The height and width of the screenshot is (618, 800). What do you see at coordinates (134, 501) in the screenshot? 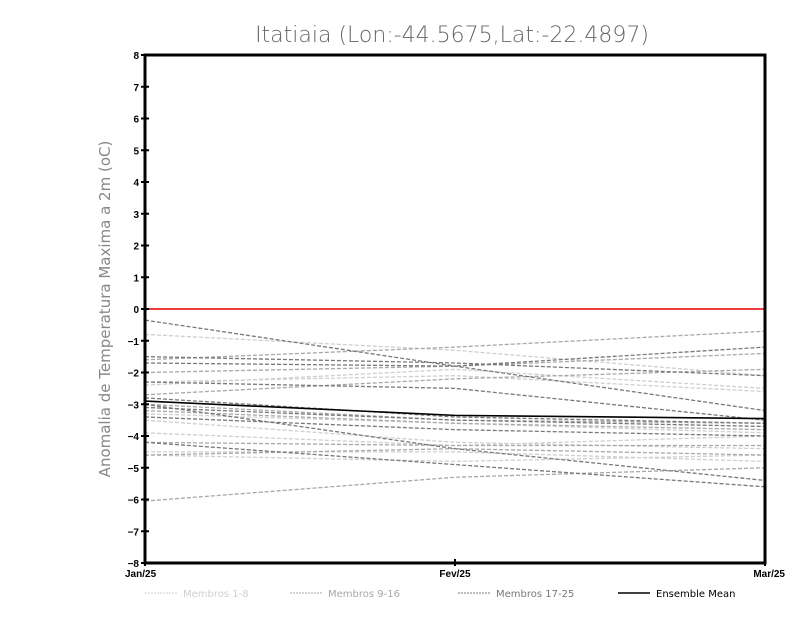
I see `y-tick-label: −6` at bounding box center [134, 501].